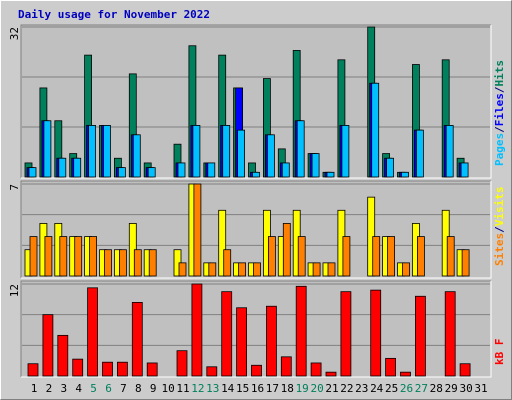 The width and height of the screenshot is (512, 400). I want to click on legend-entry: kB F, so click(499, 352).